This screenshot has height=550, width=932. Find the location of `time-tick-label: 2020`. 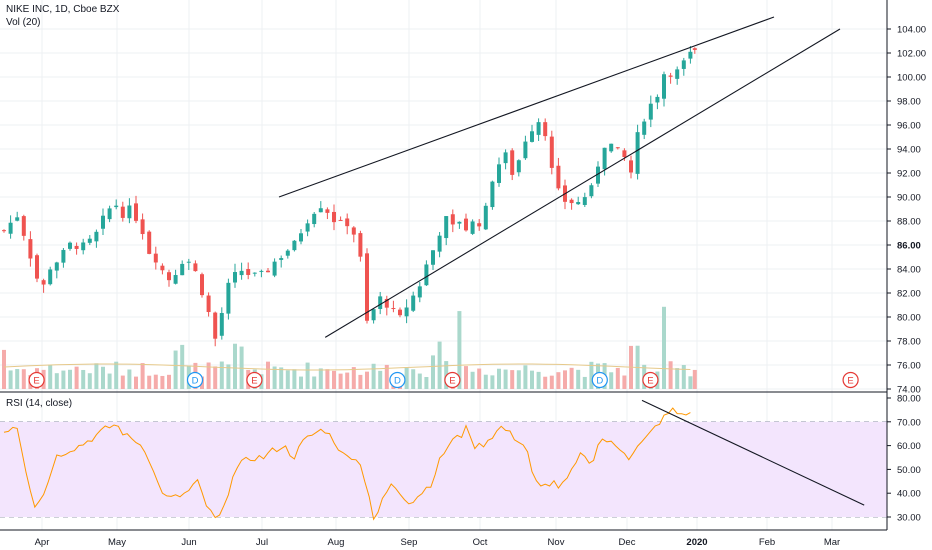

time-tick-label: 2020 is located at coordinates (696, 542).